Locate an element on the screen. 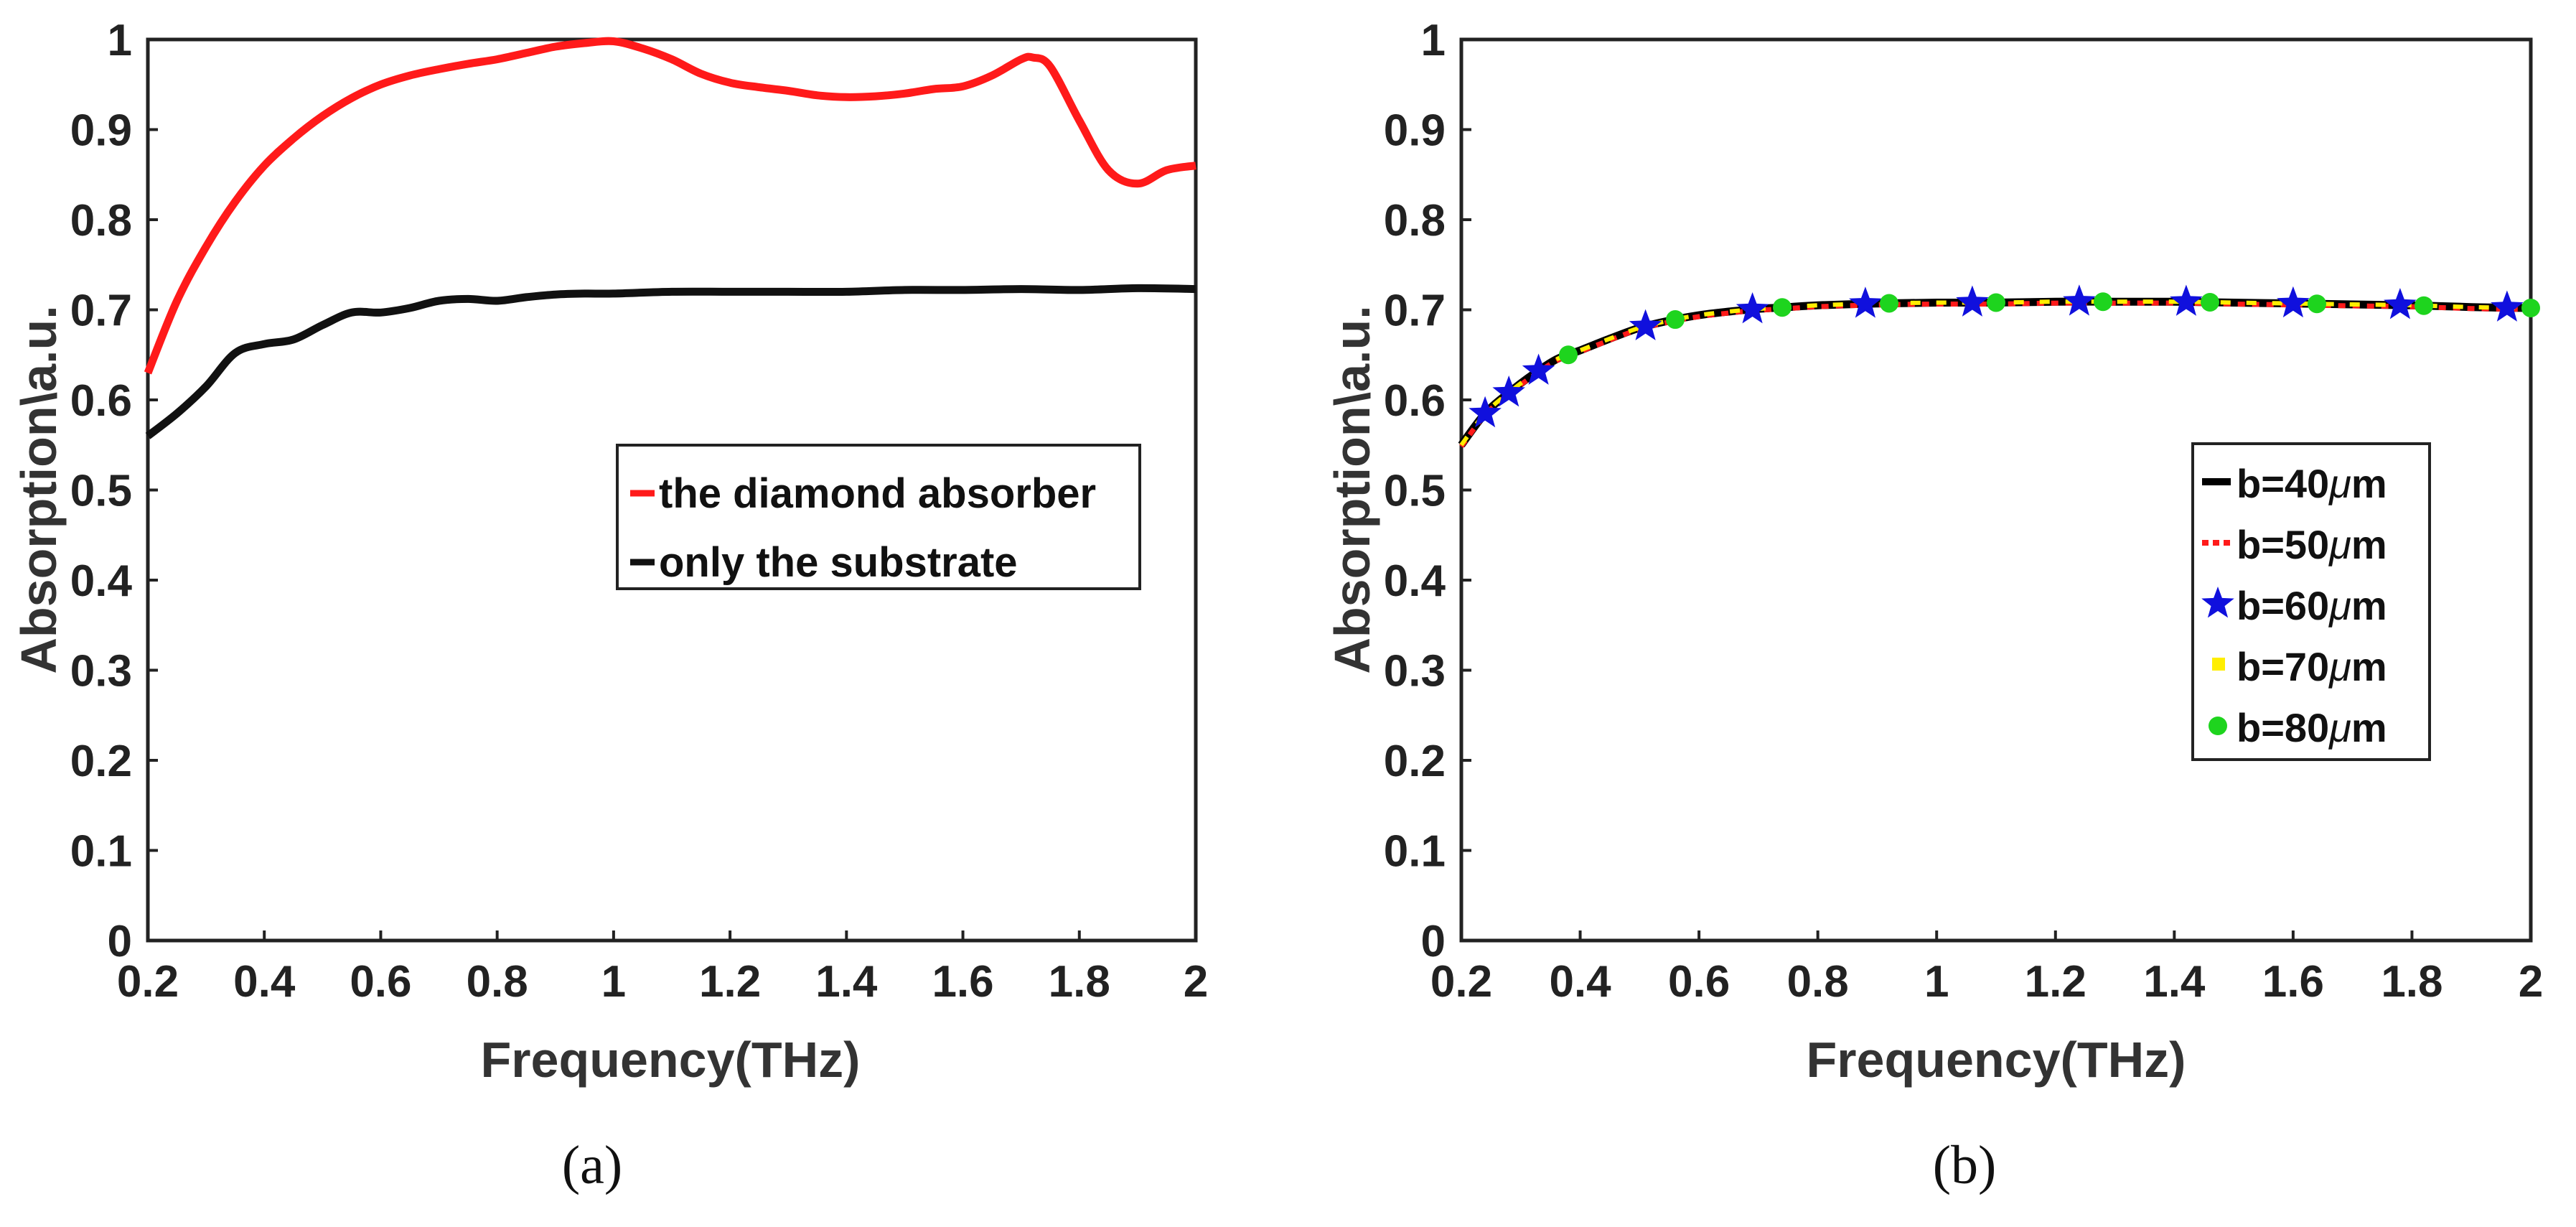  panel-b-x-axis-label: Frequency(THz) is located at coordinates (1996, 1060).